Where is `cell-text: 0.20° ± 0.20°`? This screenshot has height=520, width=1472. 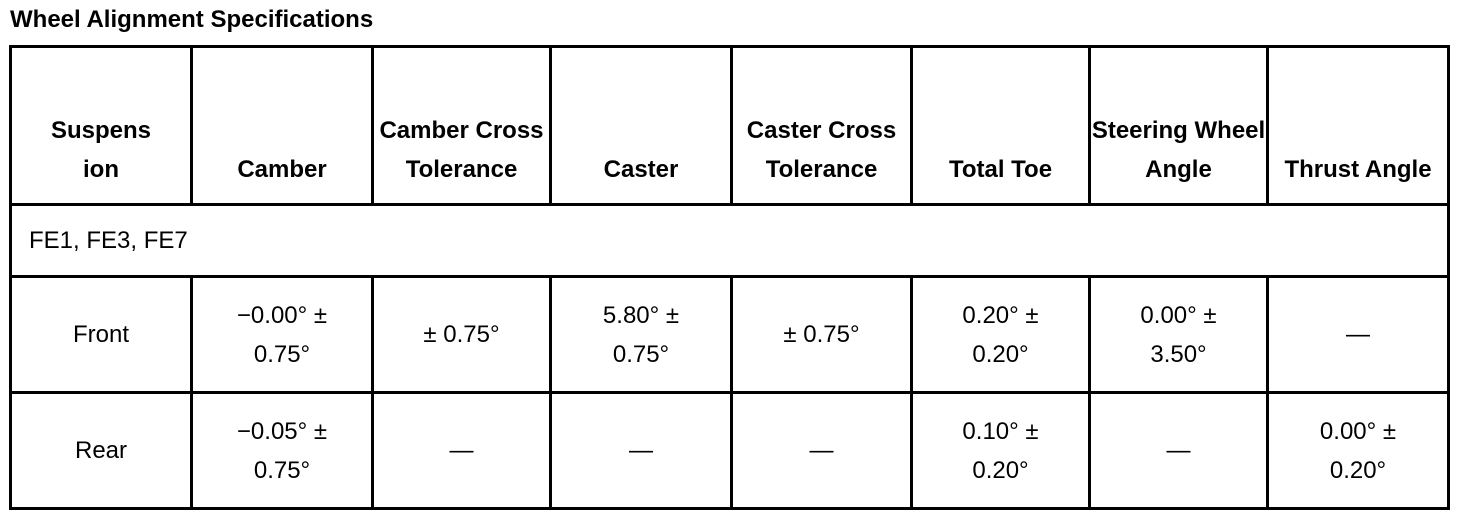
cell-text: 0.20° ± 0.20° is located at coordinates (1000, 334).